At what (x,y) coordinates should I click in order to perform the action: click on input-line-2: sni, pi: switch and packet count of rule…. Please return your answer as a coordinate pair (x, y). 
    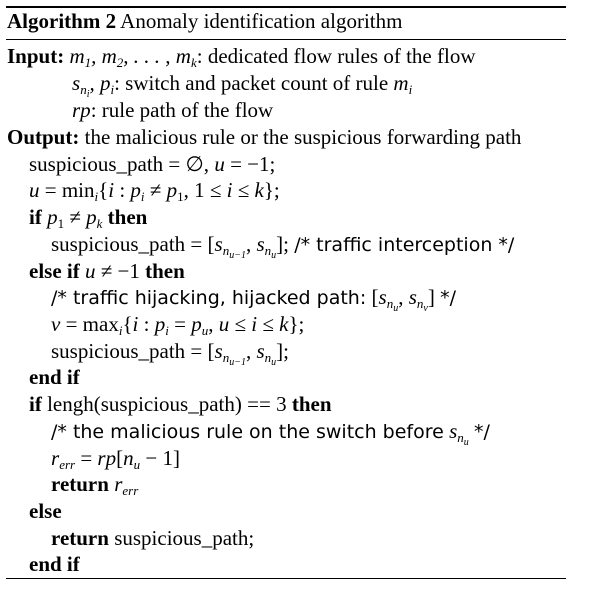
    Looking at the image, I should click on (242, 85).